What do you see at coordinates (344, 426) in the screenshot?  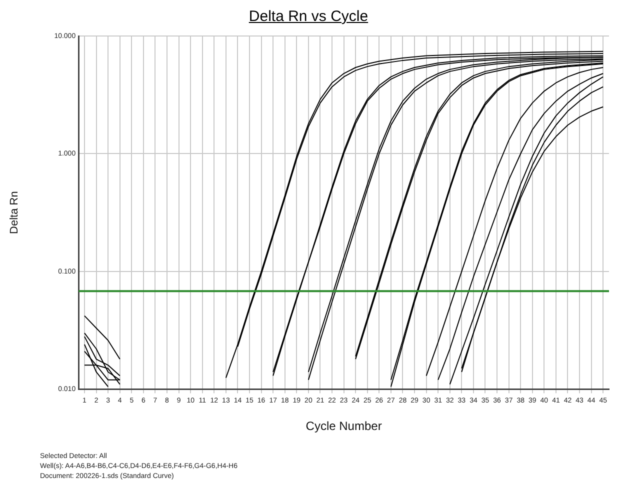 I see `x-axis-title: Cycle Number` at bounding box center [344, 426].